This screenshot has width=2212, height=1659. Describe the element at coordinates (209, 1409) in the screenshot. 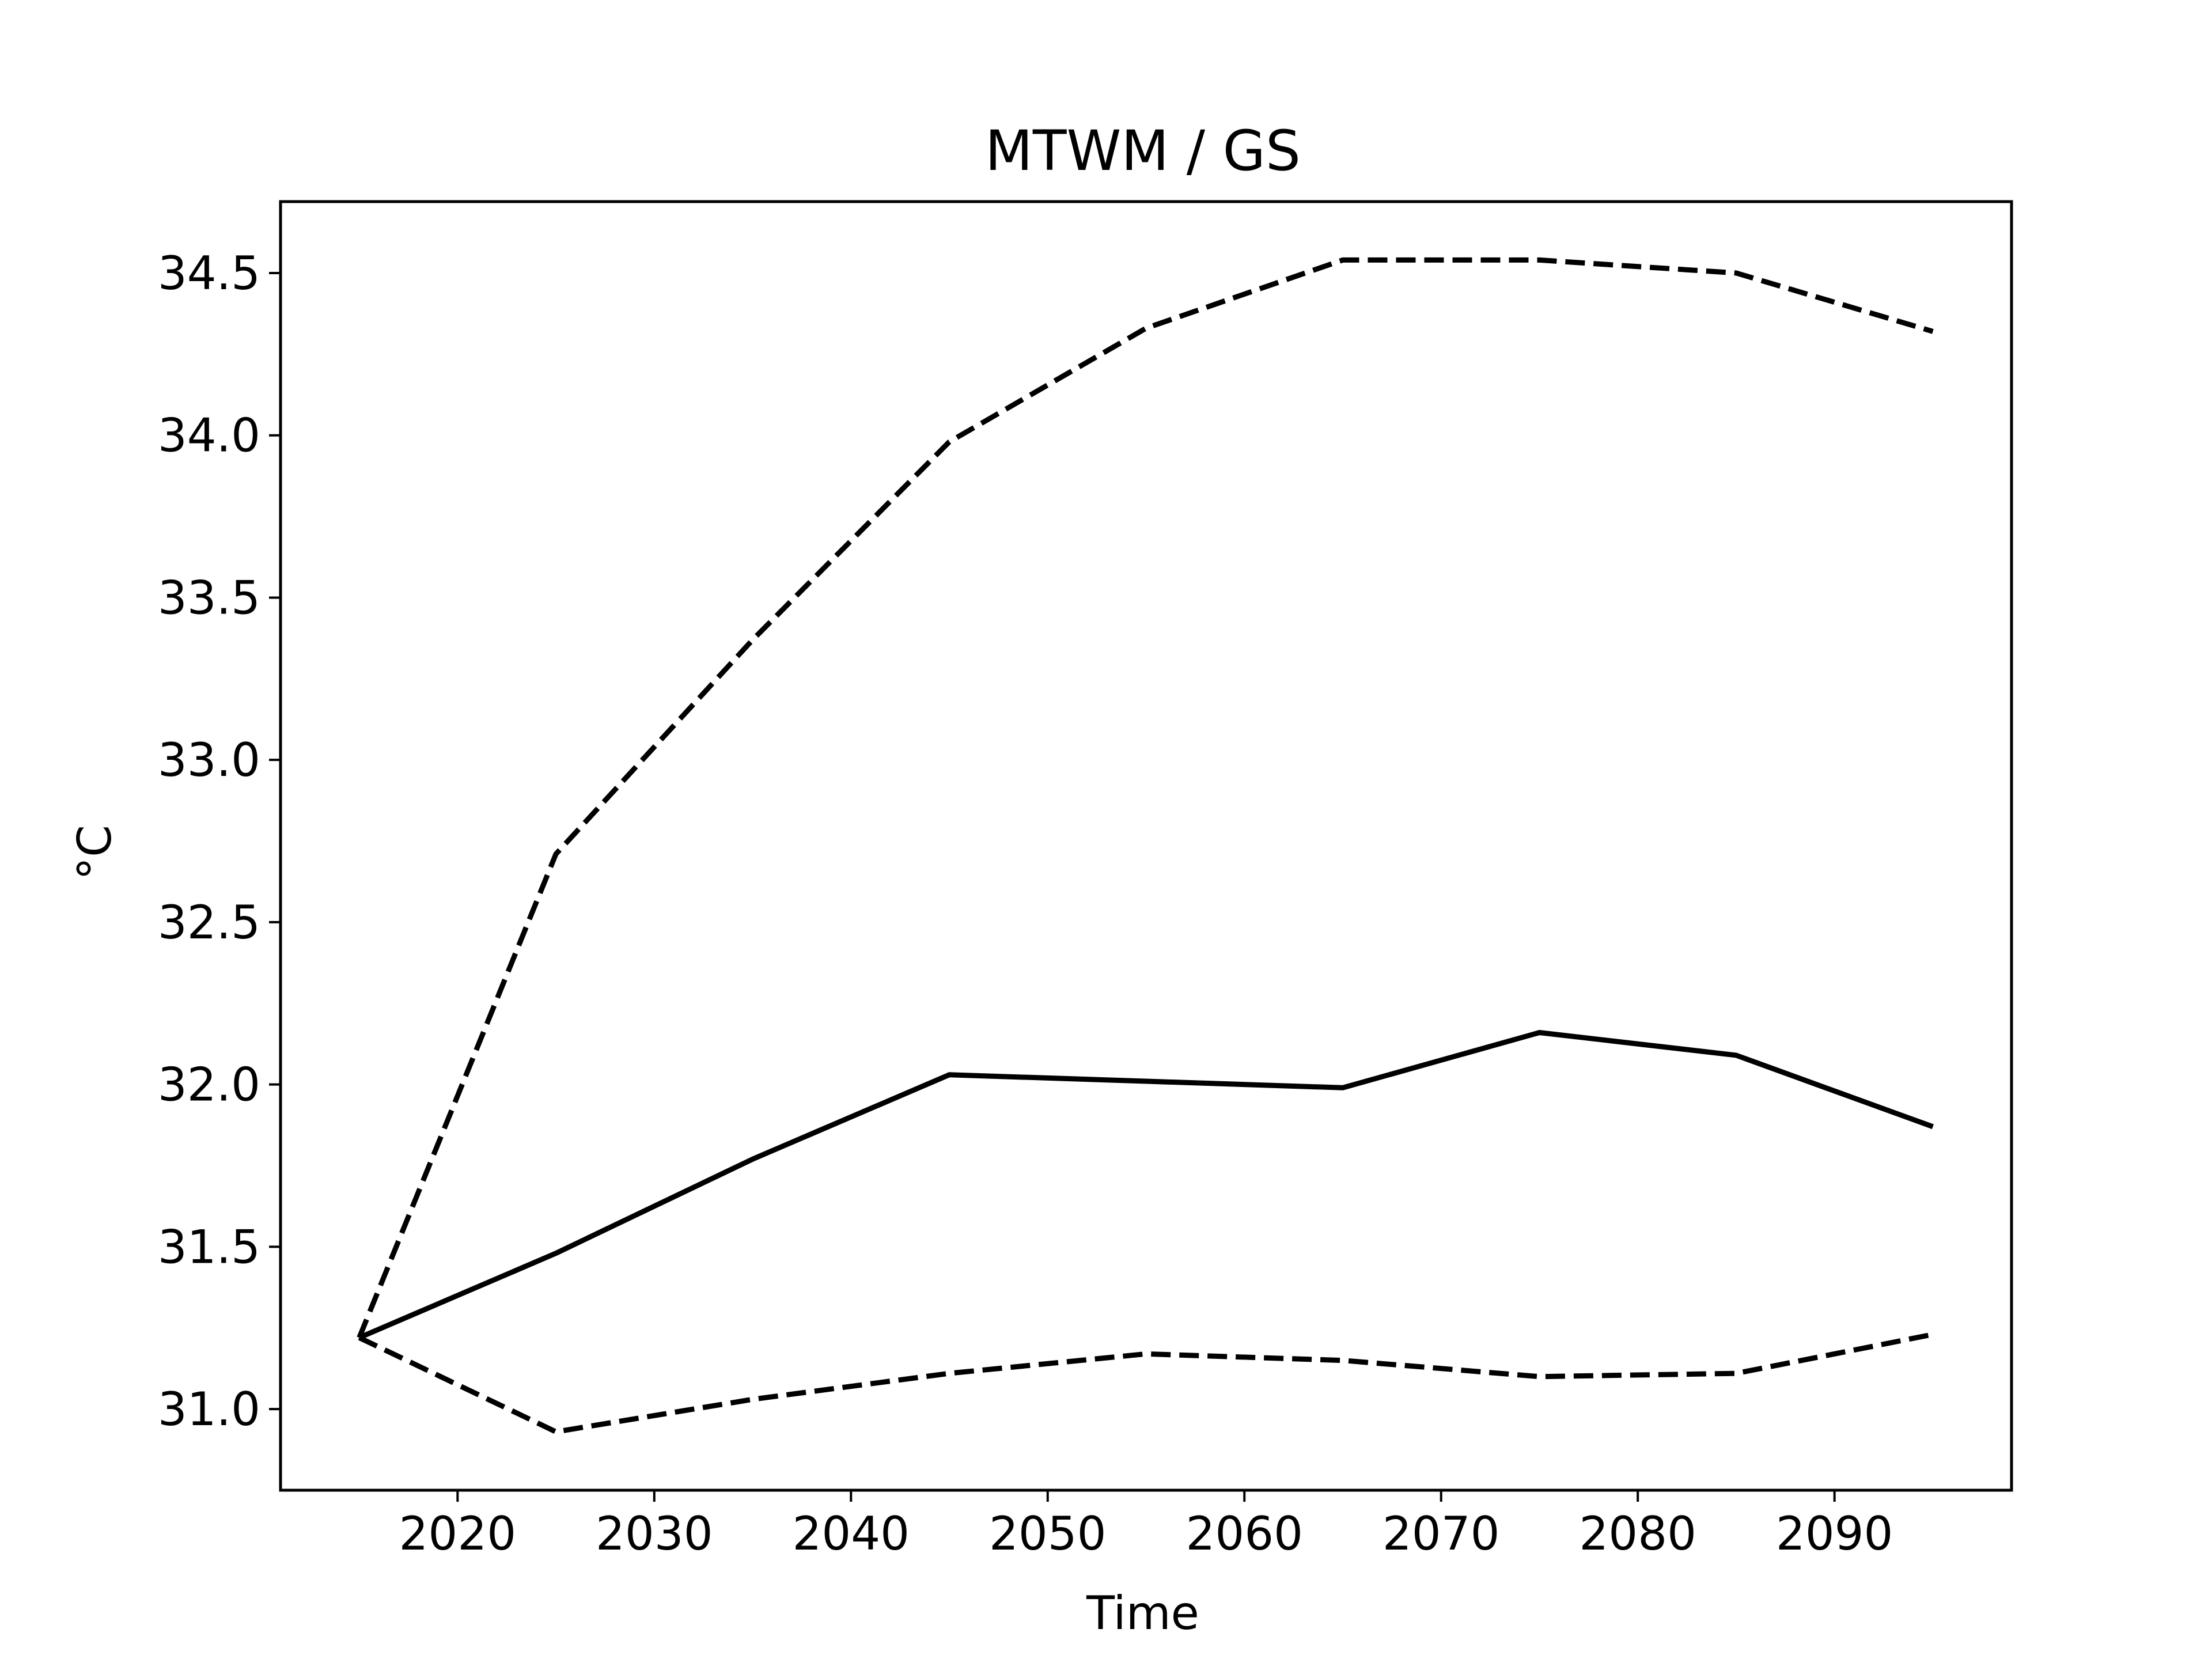

I see `y-tick-label: 31.0` at that location.